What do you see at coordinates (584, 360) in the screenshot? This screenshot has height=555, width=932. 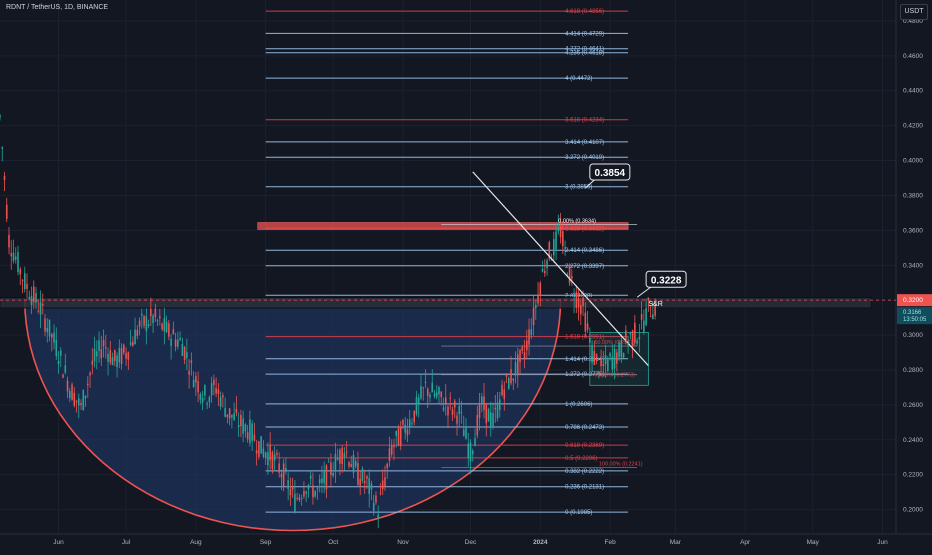 I see `fib-ext-label: 1.414 (0.2864)` at bounding box center [584, 360].